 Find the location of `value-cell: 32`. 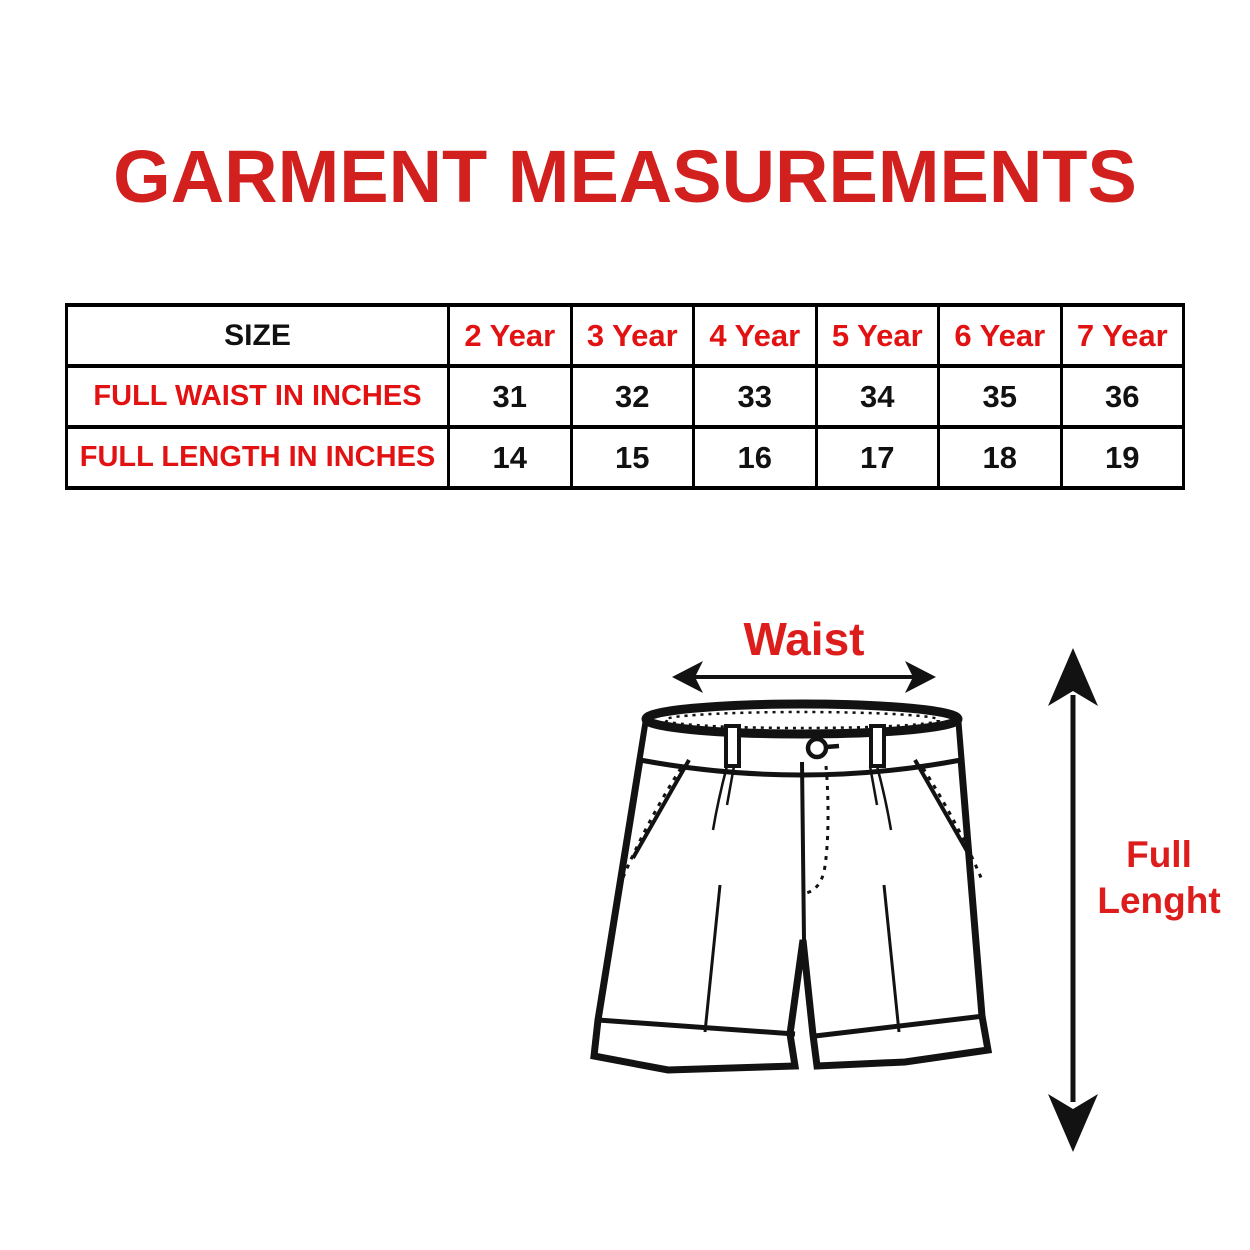

value-cell: 32 is located at coordinates (632, 396).